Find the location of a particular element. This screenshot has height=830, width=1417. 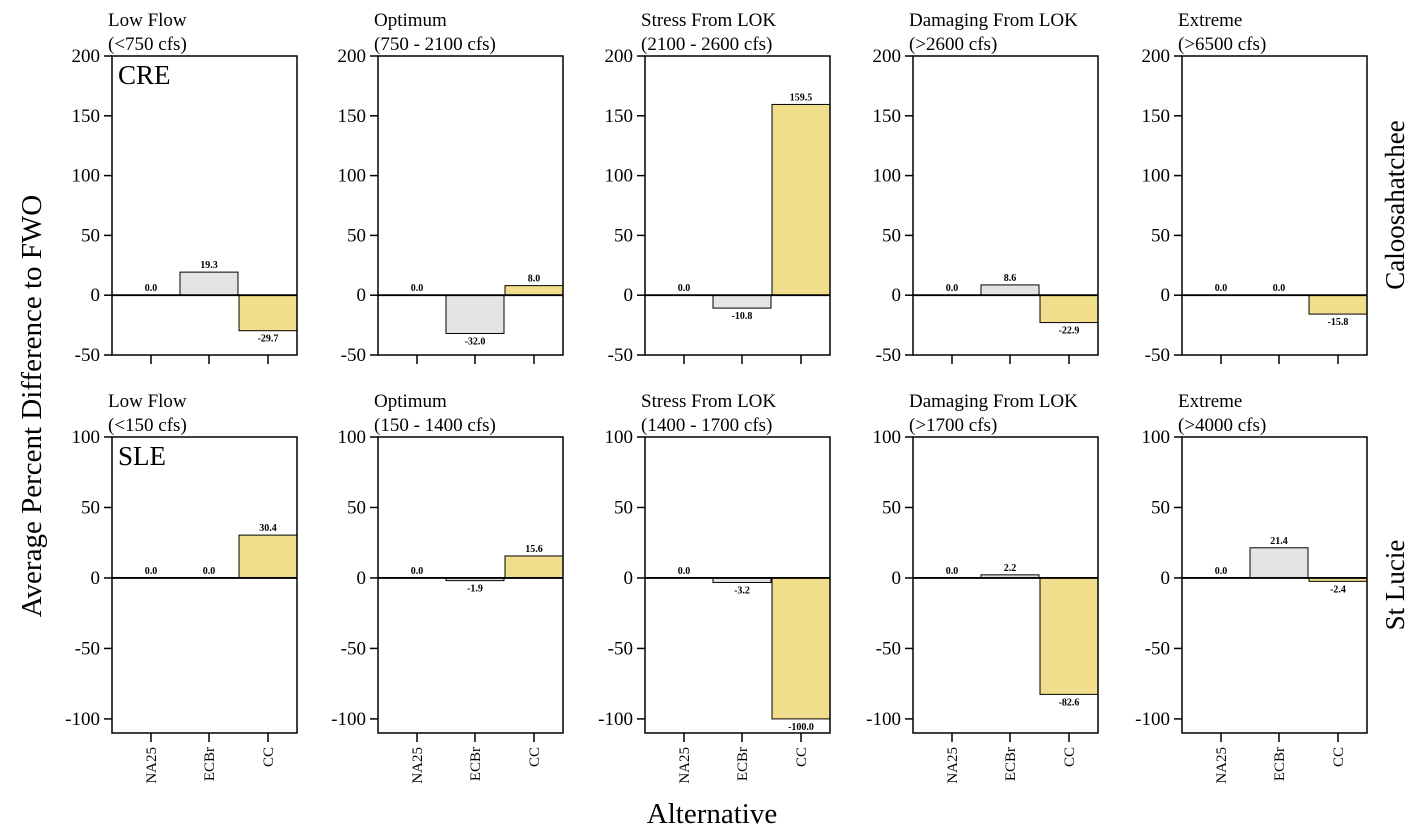

panel-subtitle: (>1700 cfs) is located at coordinates (953, 425).